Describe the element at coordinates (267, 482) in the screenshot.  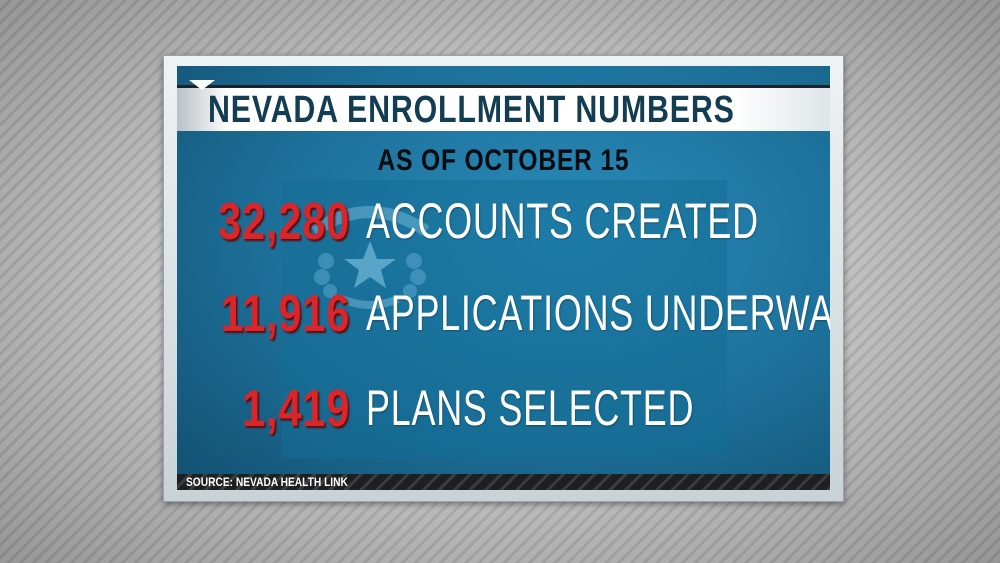
I see `source-text: SOURCE: NEVADA HEALTH LINK` at that location.